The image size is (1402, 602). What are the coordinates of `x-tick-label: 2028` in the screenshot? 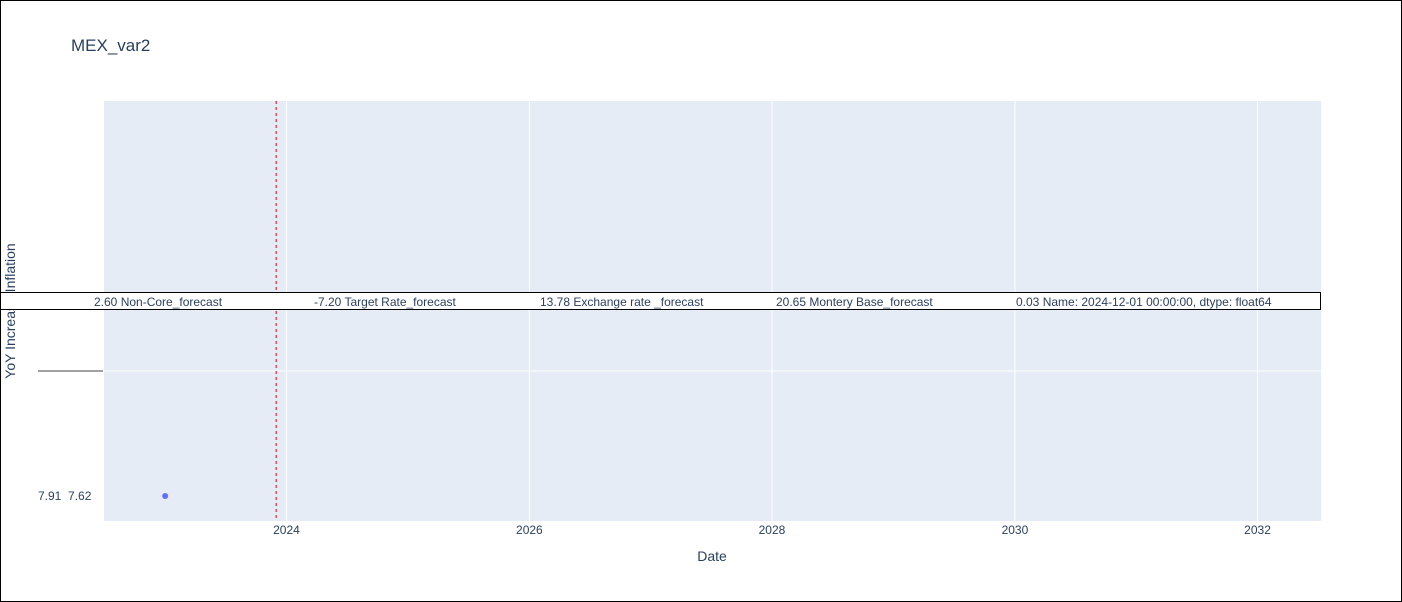 It's located at (772, 530).